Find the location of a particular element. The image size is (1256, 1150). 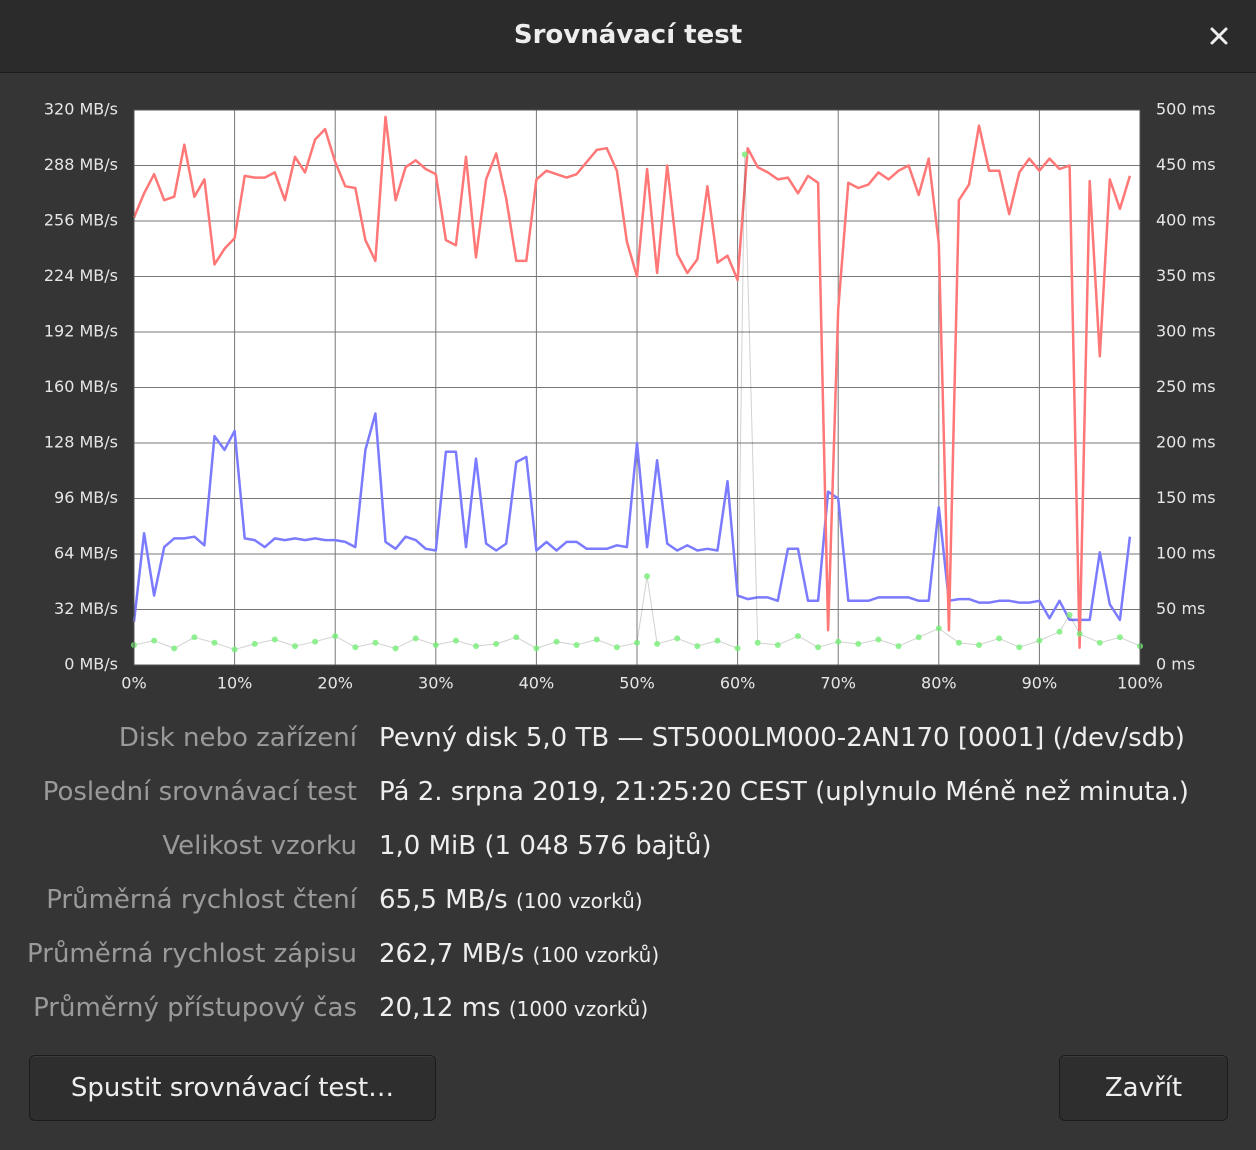

y-tick-label: 64 MB/s is located at coordinates (86, 553).